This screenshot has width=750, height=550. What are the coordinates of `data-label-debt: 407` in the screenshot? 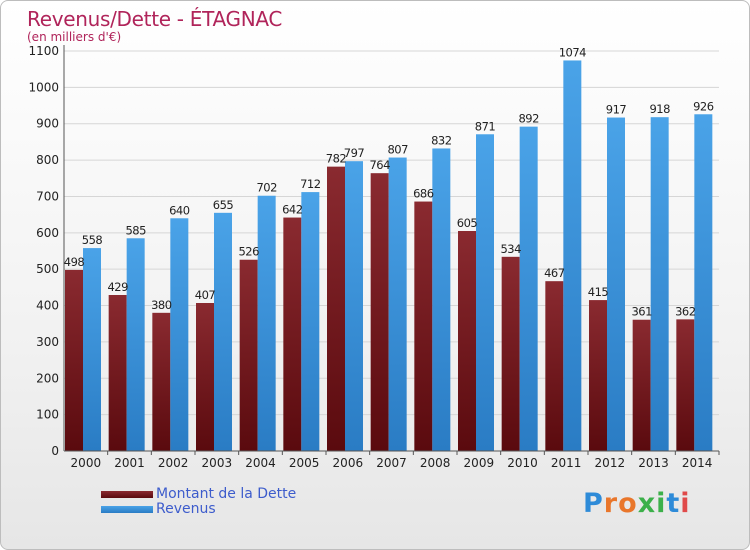 It's located at (205, 295).